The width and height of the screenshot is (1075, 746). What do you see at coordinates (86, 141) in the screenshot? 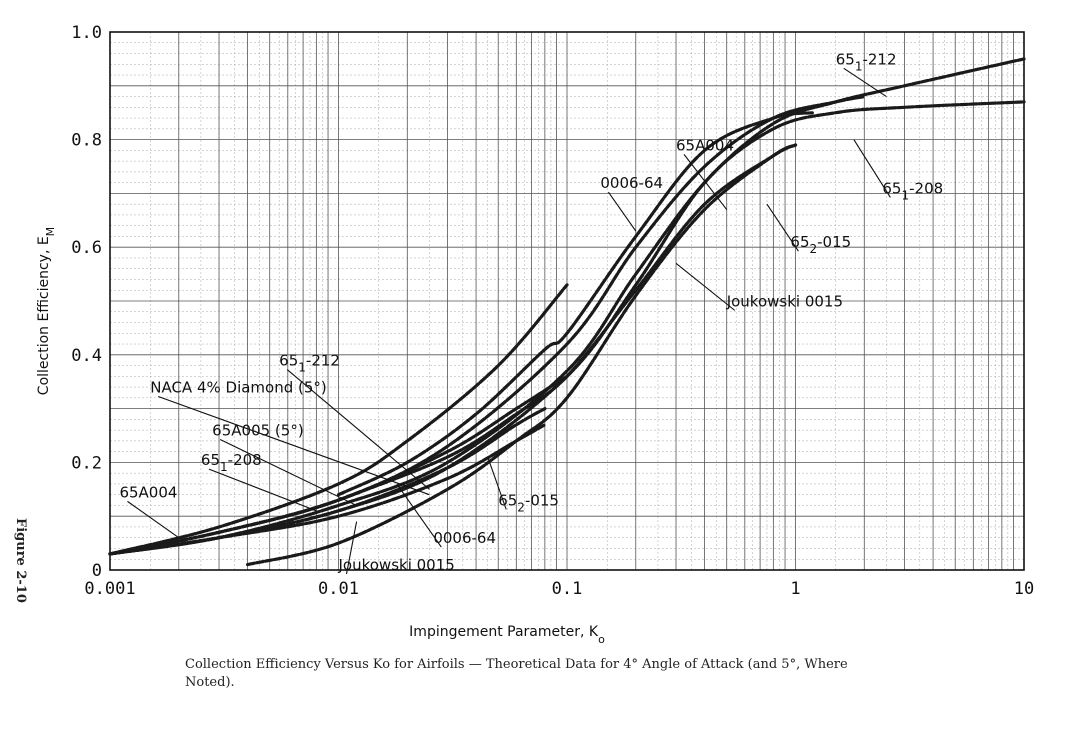
I see `y-tick-label: 0.8` at bounding box center [86, 141].